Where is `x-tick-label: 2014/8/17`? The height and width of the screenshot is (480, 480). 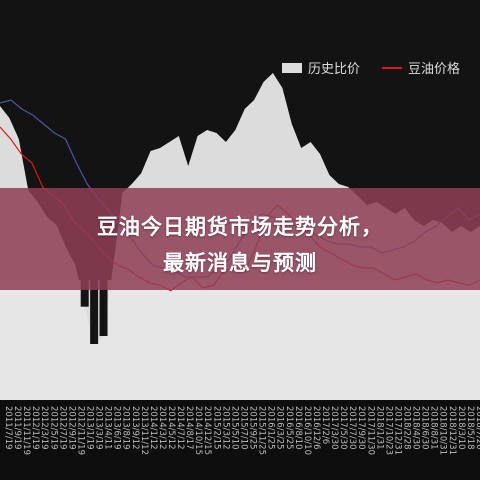
x-tick-label: 2014/8/17 is located at coordinates (189, 428).